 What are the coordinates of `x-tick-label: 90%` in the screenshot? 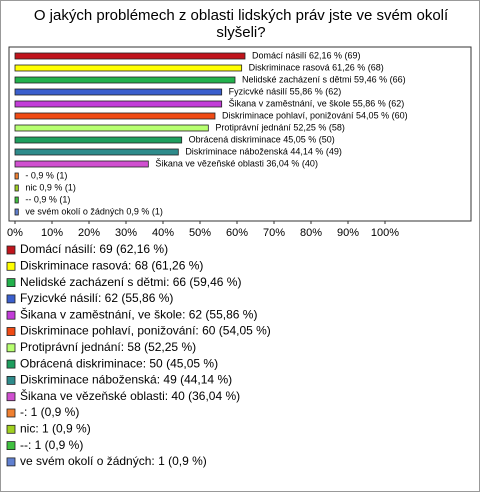 It's located at (348, 233).